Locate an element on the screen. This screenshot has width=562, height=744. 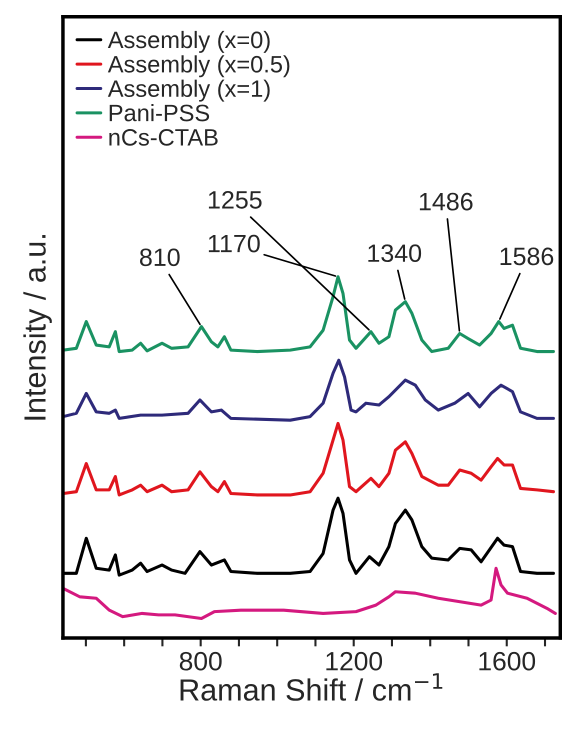
y-axis-title: Intensity / a.u. is located at coordinates (37, 327).